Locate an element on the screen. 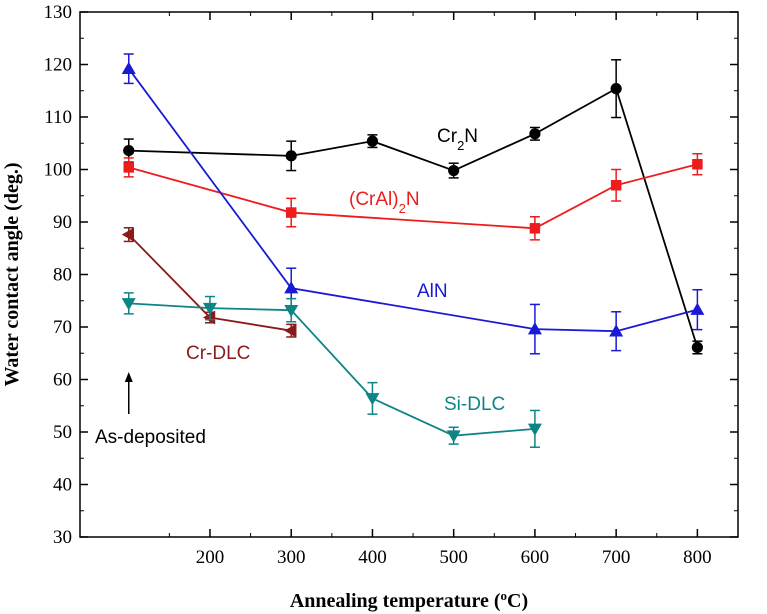 This screenshot has height=614, width=767. series-label-cral2n: (CrAl)2N is located at coordinates (384, 202).